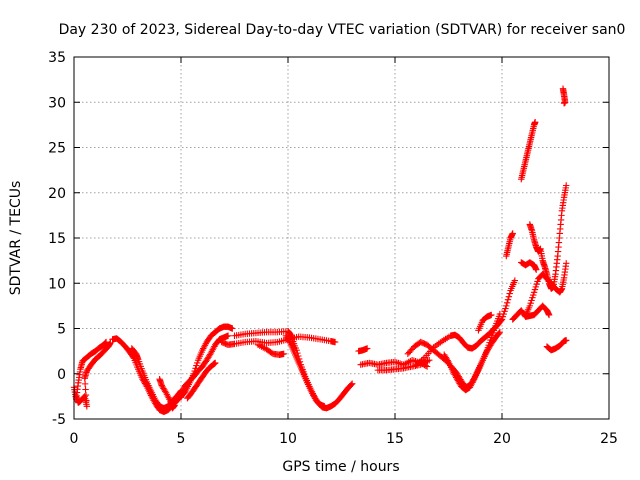  I want to click on series-arc-u, so click(528, 150).